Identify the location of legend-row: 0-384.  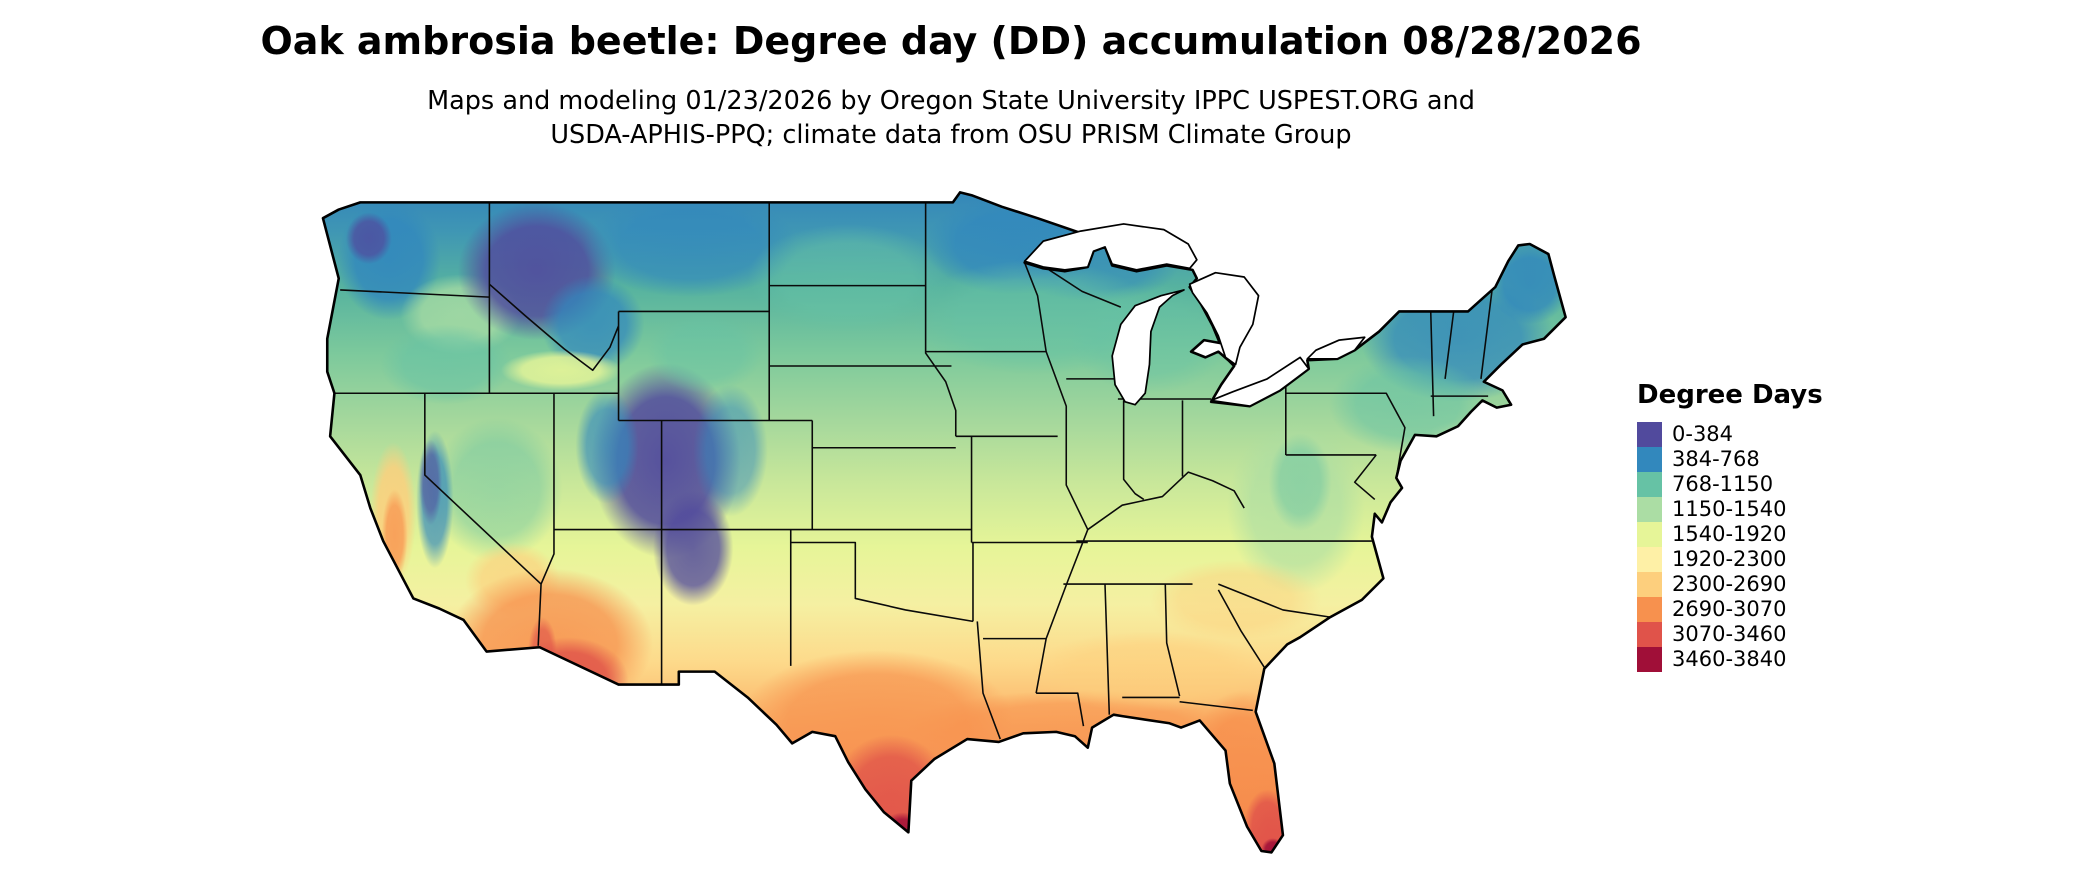
(1730, 434).